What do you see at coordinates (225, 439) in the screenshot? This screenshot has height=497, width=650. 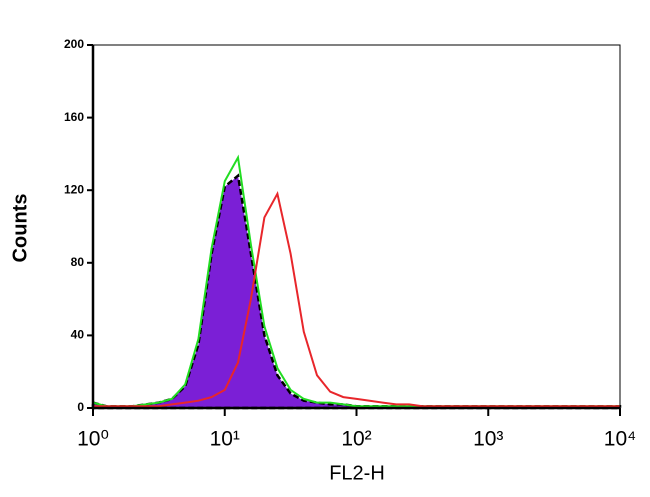 I see `x-tick-label: 10¹` at bounding box center [225, 439].